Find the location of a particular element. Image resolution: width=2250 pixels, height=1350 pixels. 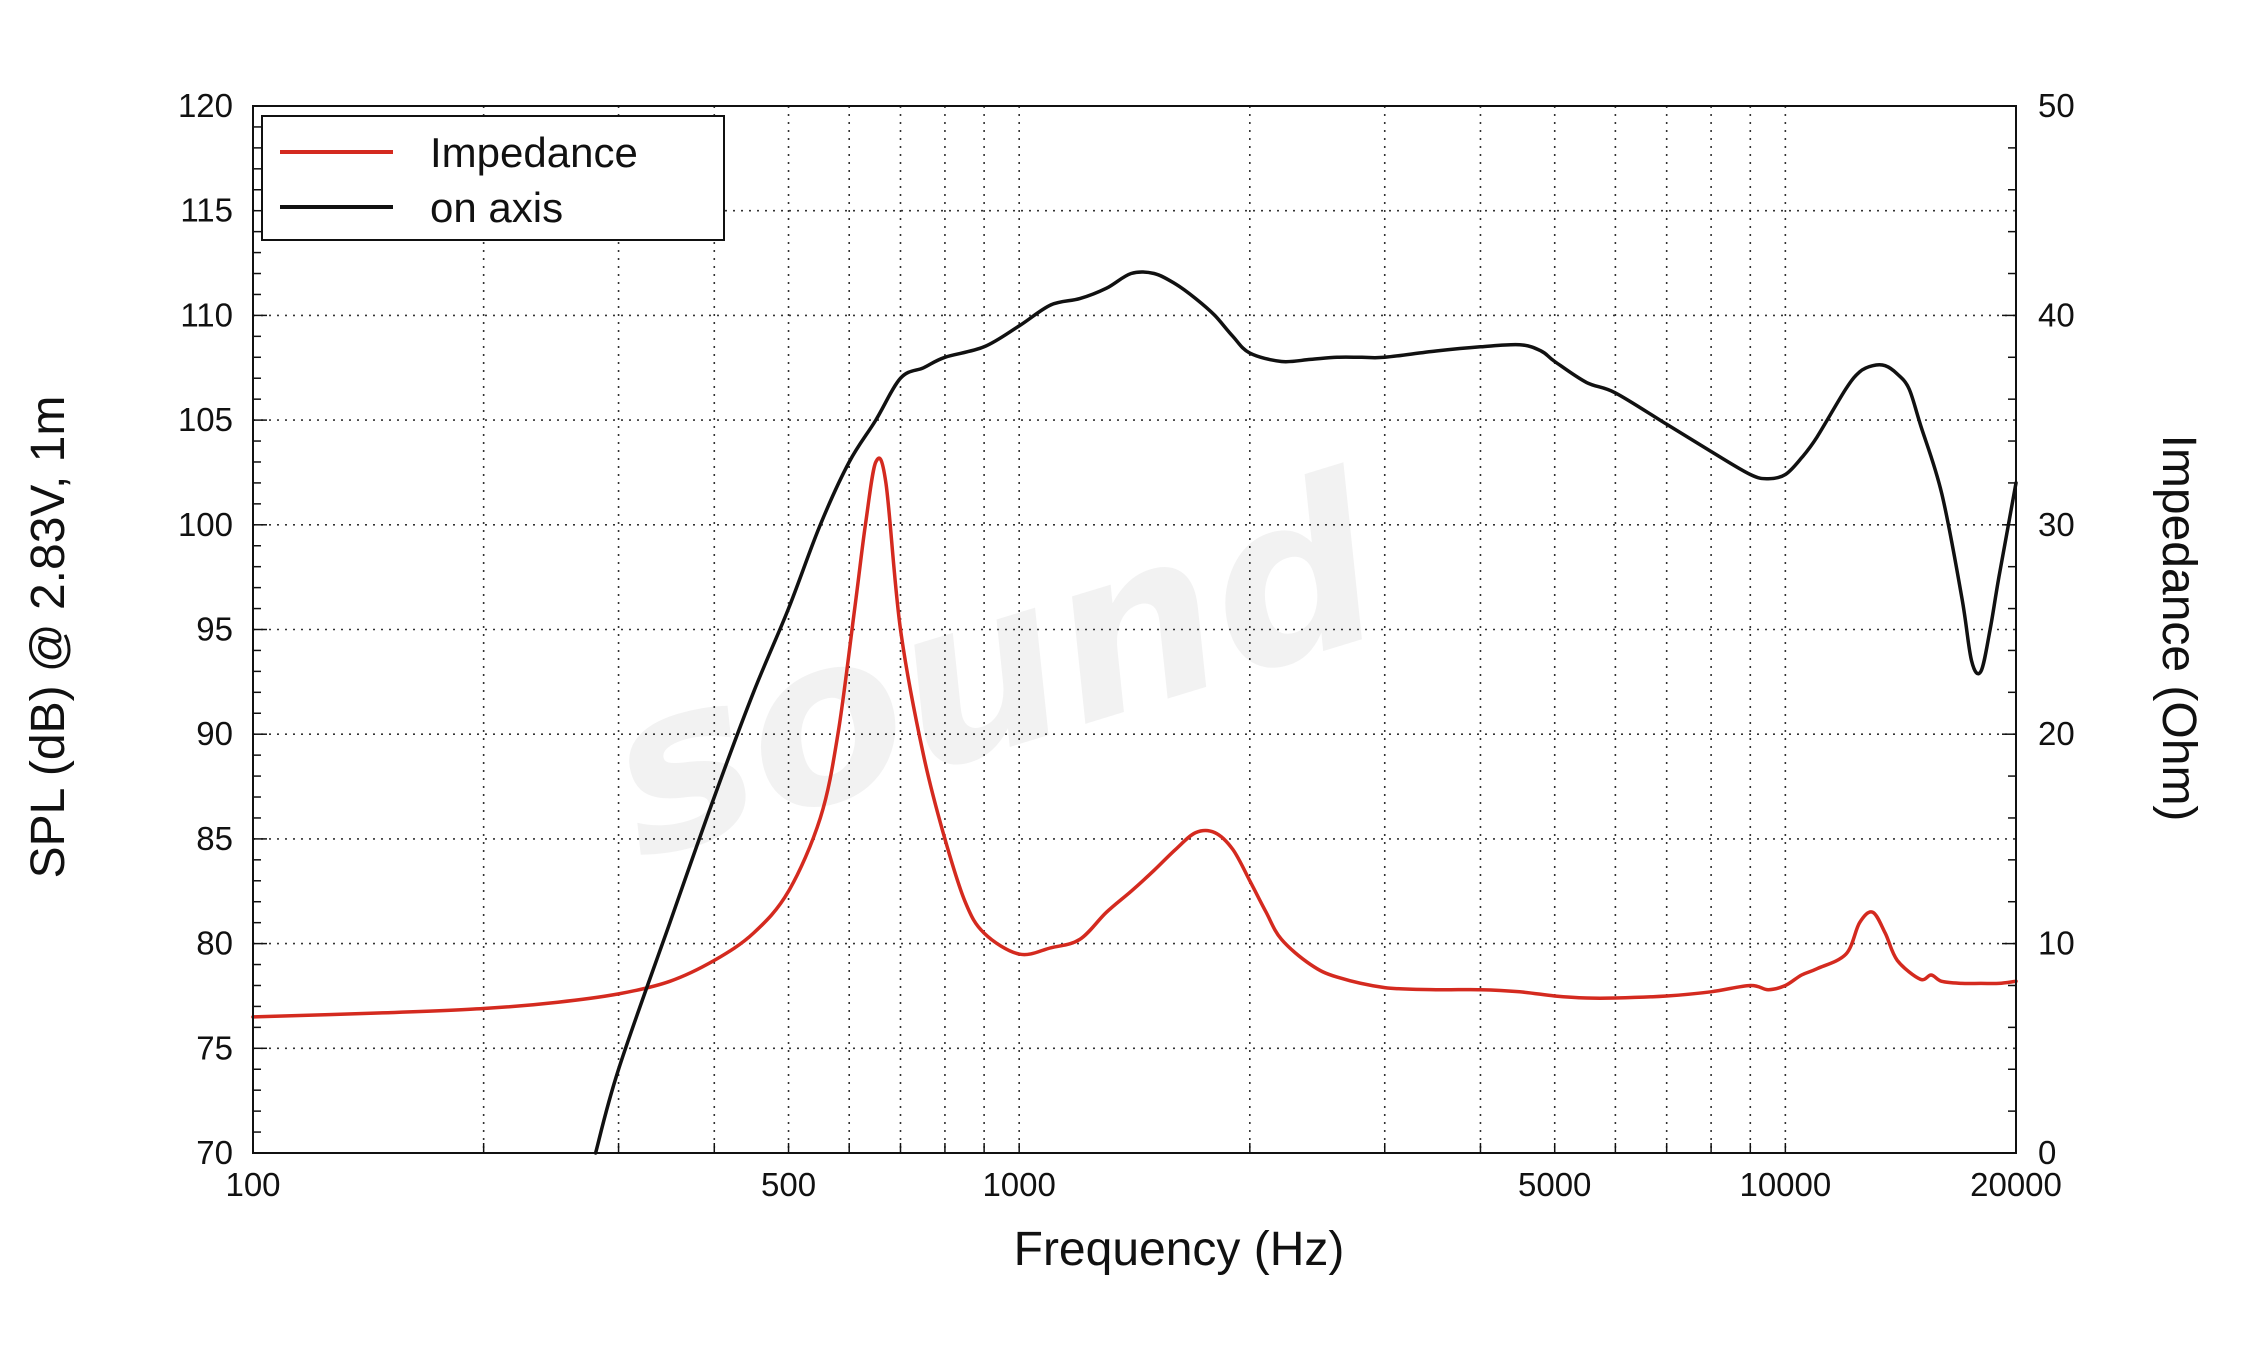

y-left-tick-label: 120 is located at coordinates (205, 105).